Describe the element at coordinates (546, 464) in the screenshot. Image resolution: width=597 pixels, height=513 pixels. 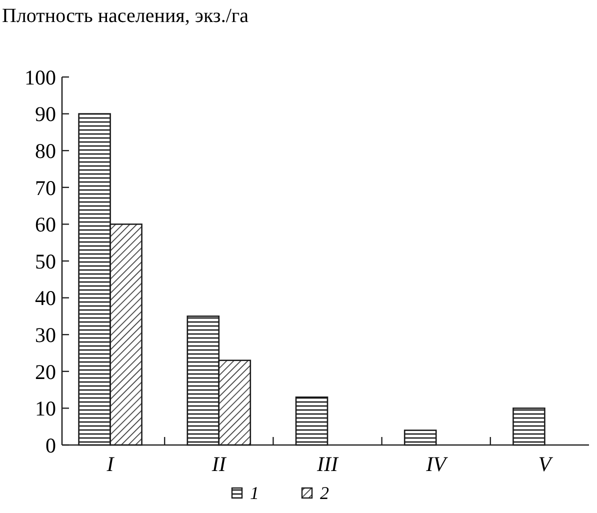
I see `x-tick-label: V` at that location.